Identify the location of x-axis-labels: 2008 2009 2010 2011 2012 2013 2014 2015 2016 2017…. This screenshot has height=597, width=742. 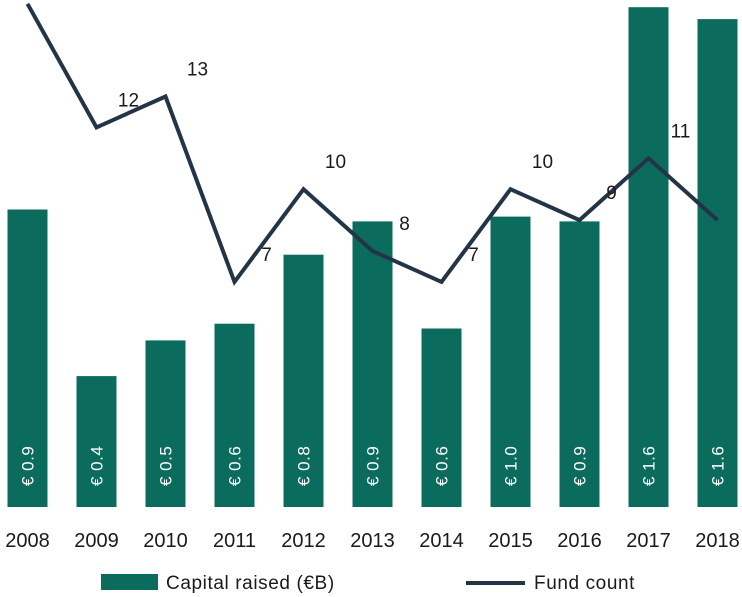
(372, 541).